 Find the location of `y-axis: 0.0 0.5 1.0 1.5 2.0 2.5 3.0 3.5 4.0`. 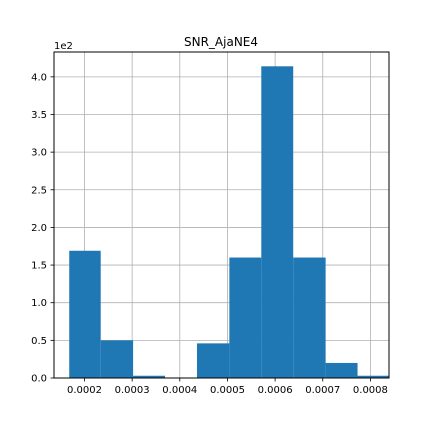

y-axis: 0.0 0.5 1.0 1.5 2.0 2.5 3.0 3.5 4.0 is located at coordinates (42, 228).